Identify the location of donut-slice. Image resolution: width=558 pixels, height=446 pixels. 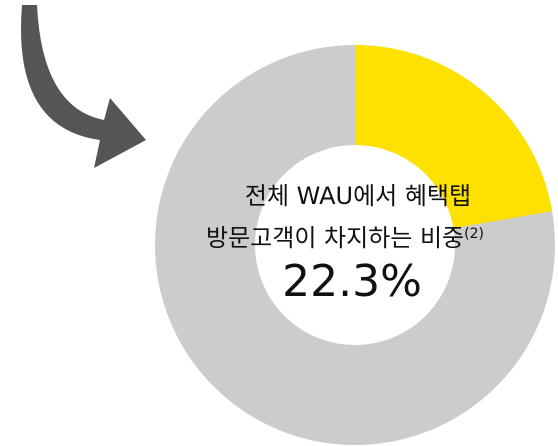
(454, 137).